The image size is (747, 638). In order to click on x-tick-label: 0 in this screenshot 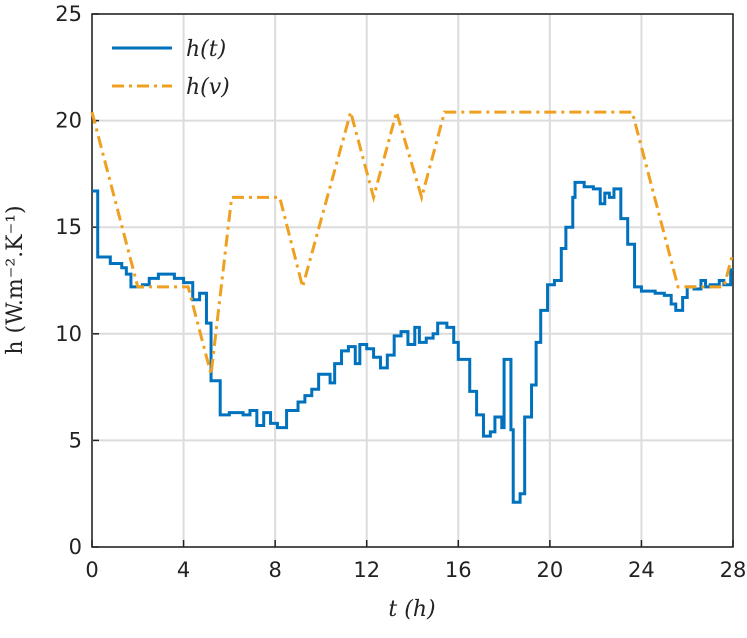, I will do `click(91, 570)`.